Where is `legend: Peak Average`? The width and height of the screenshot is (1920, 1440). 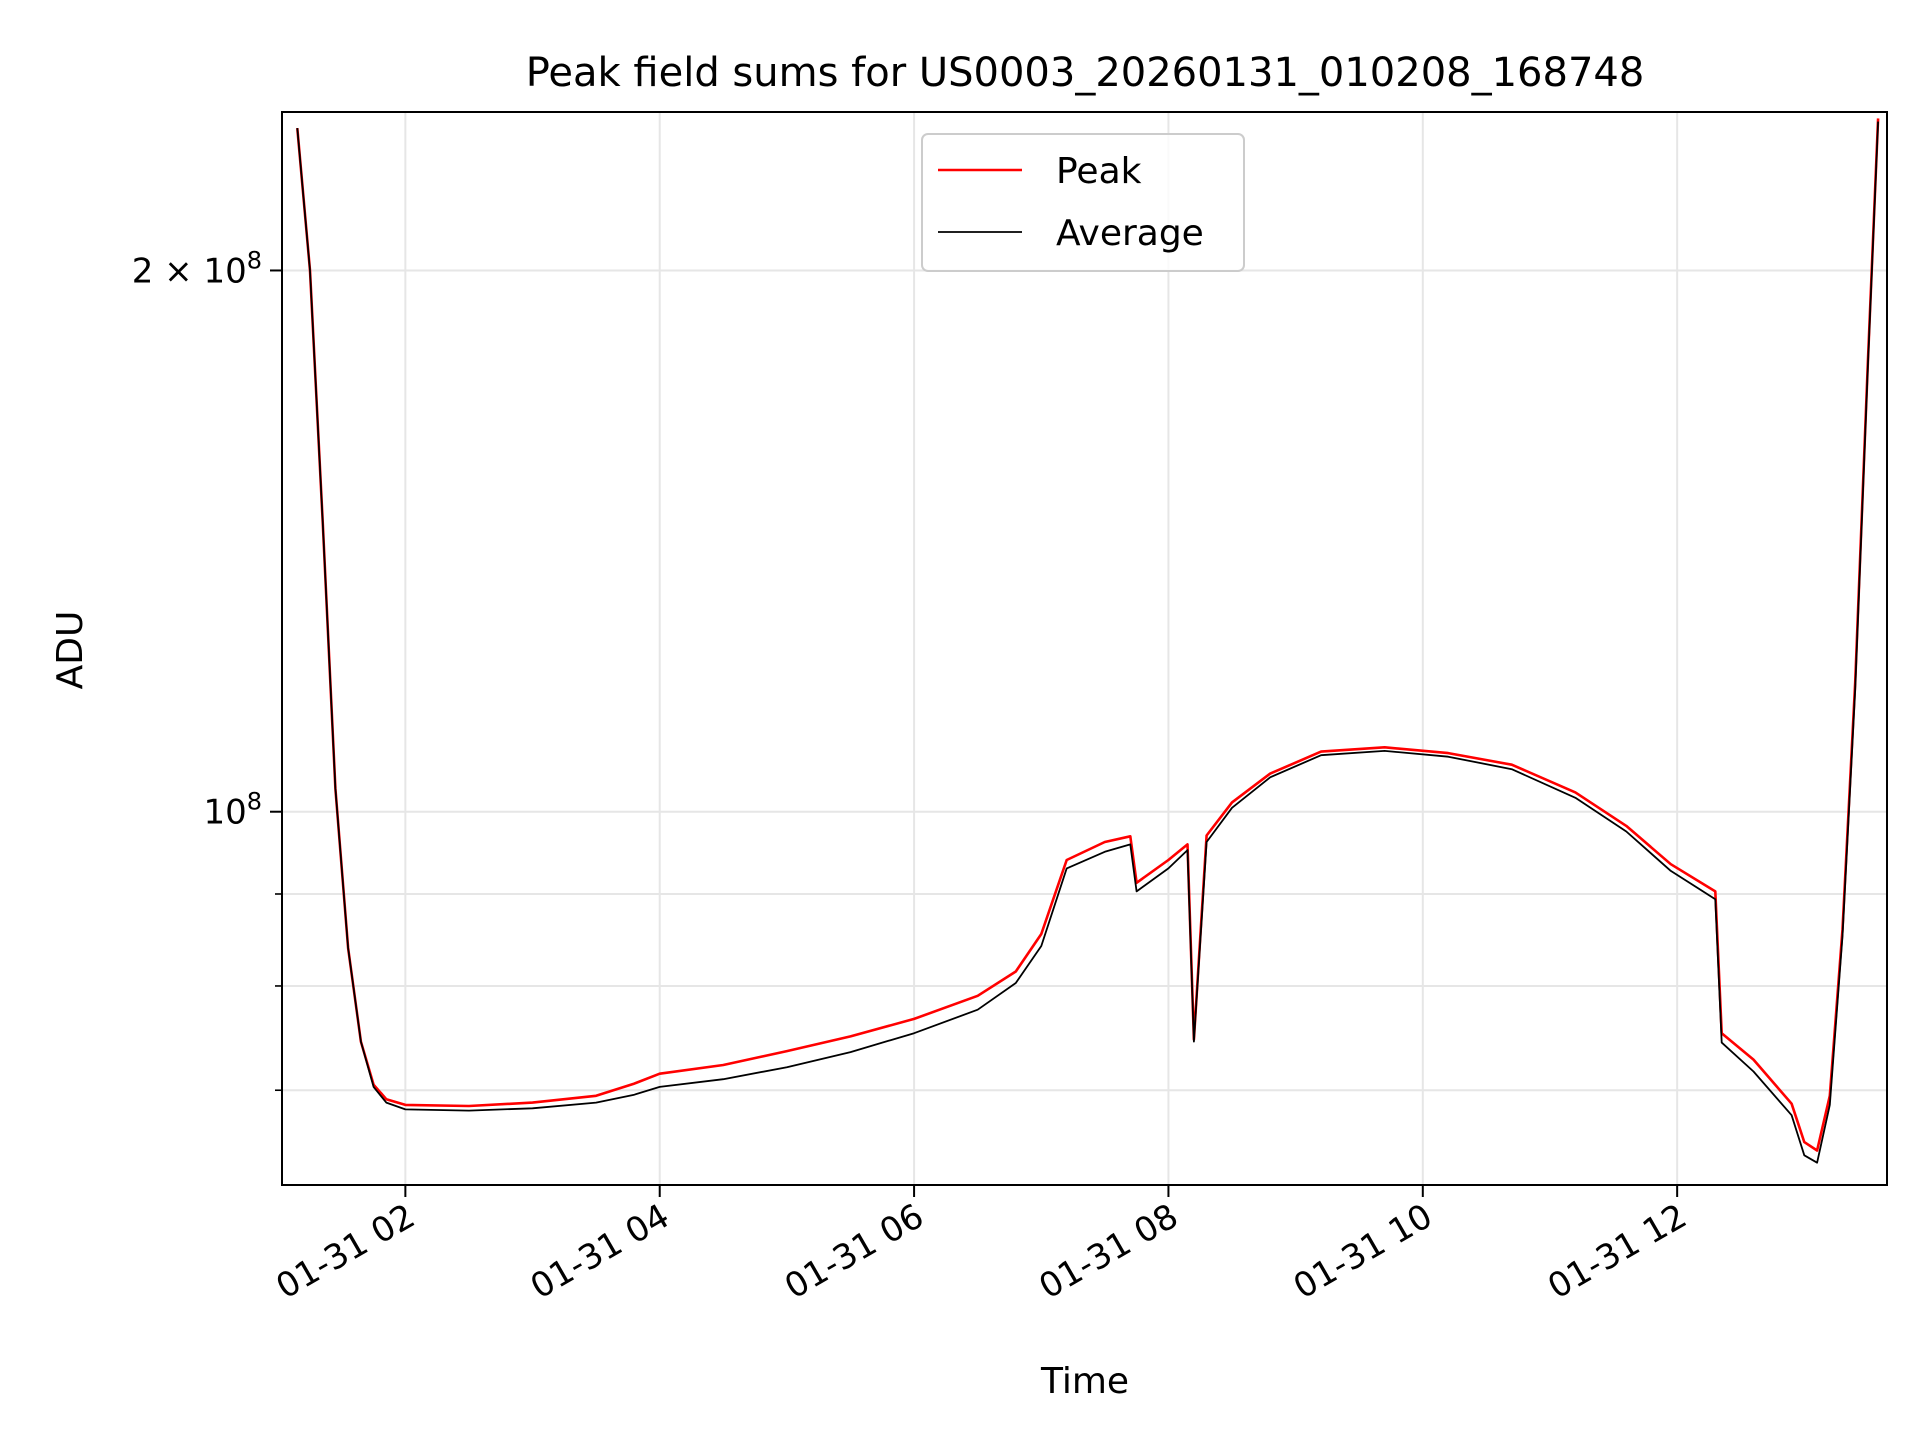 legend: Peak Average is located at coordinates (1083, 202).